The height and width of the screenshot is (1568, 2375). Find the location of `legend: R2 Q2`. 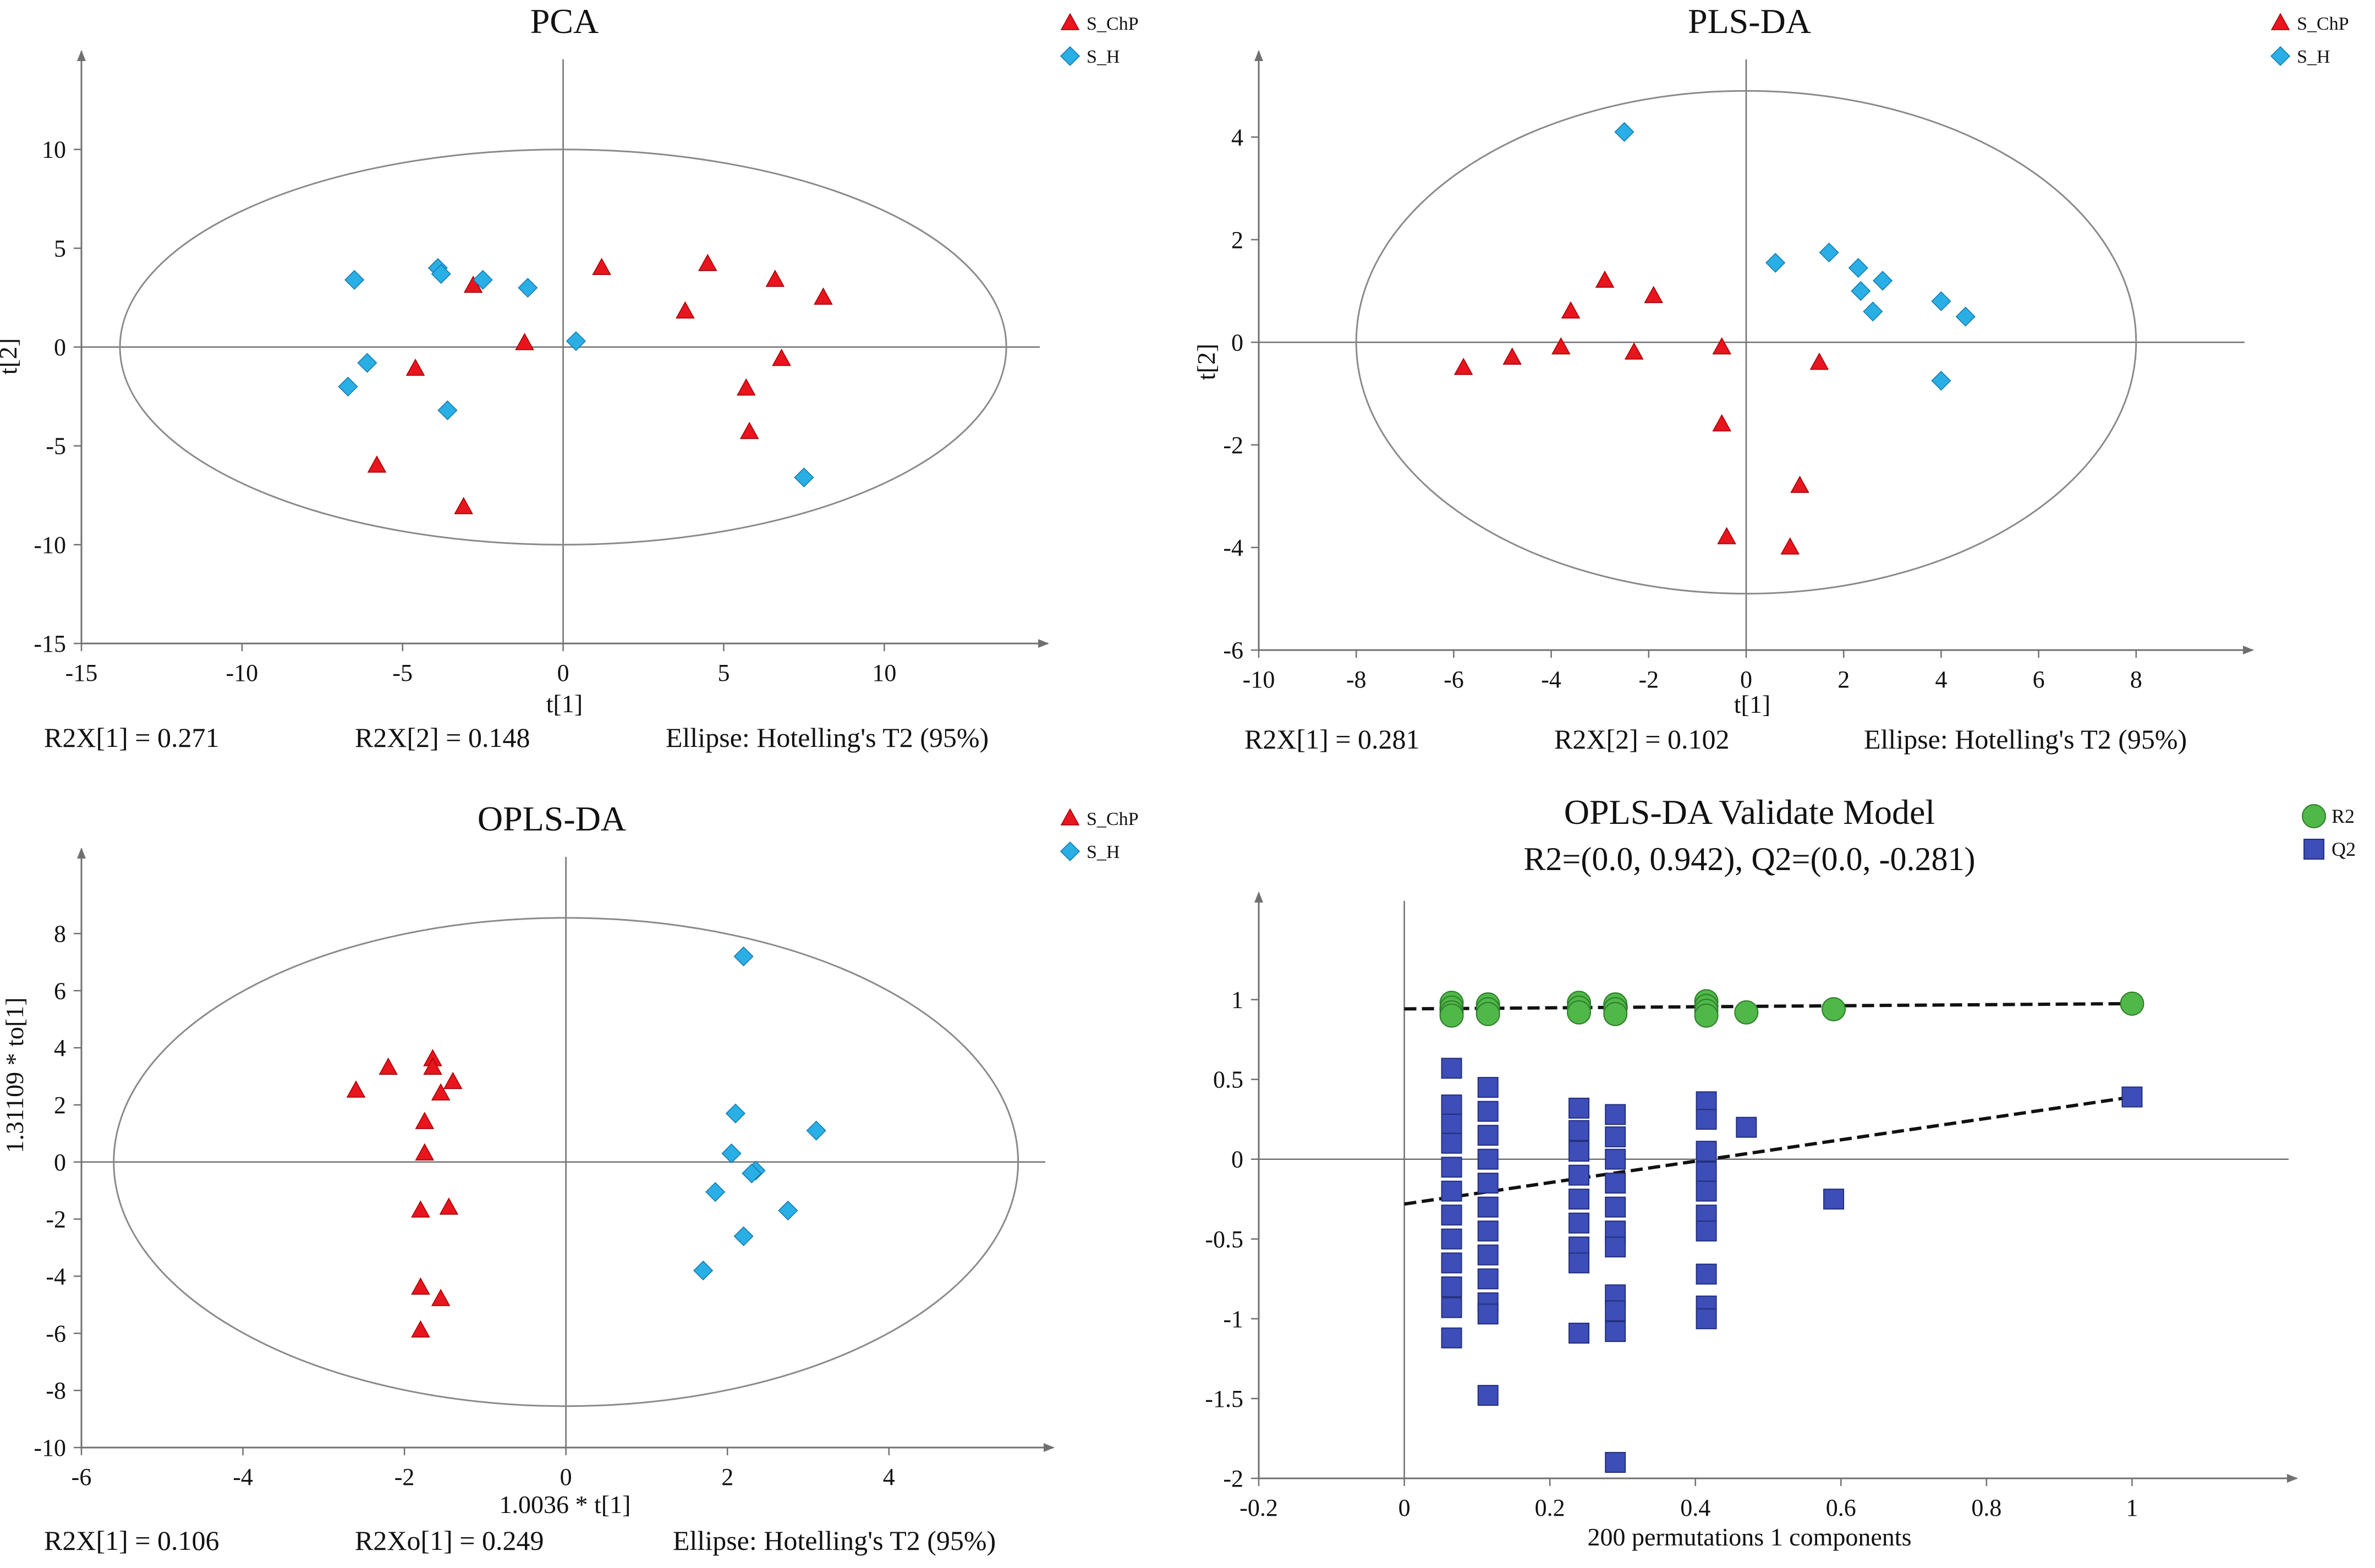

legend: R2 Q2 is located at coordinates (2329, 832).